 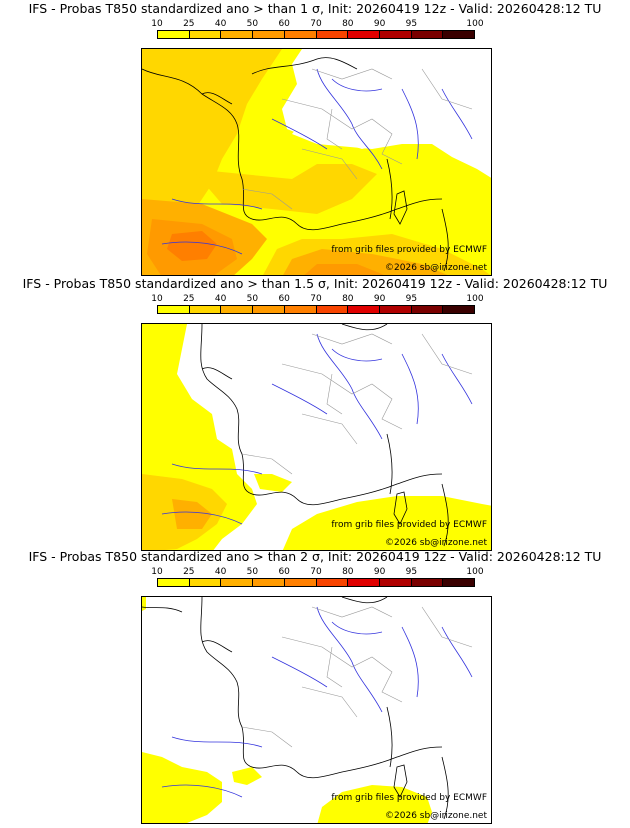 What do you see at coordinates (182, 787) in the screenshot?
I see `shade-yellow` at bounding box center [182, 787].